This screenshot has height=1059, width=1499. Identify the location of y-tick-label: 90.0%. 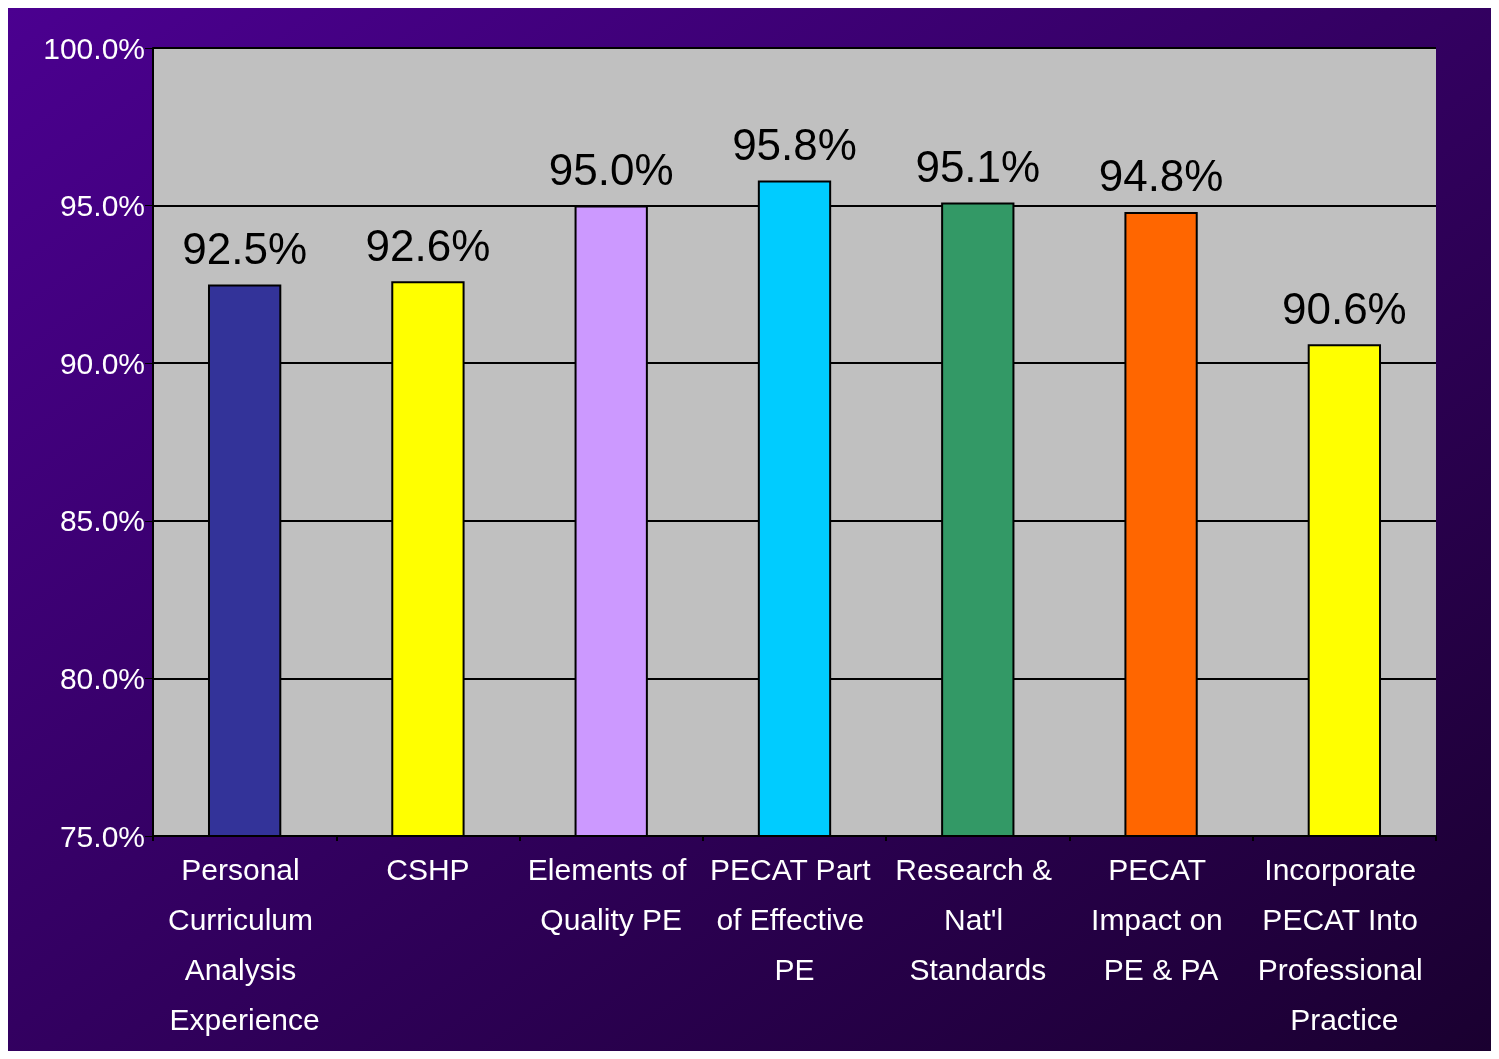
(102, 363).